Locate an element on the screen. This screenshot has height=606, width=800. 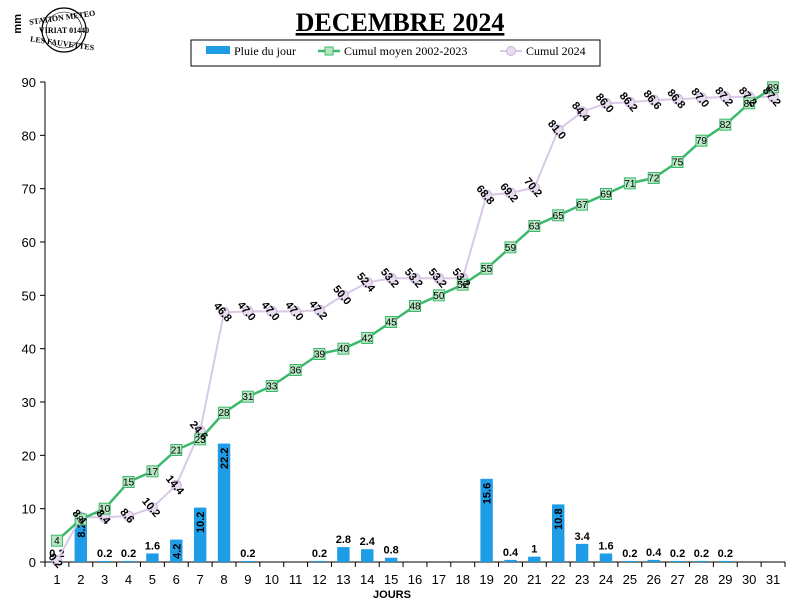
cumul-2024-data-label: 81.0 is located at coordinates (556, 130).